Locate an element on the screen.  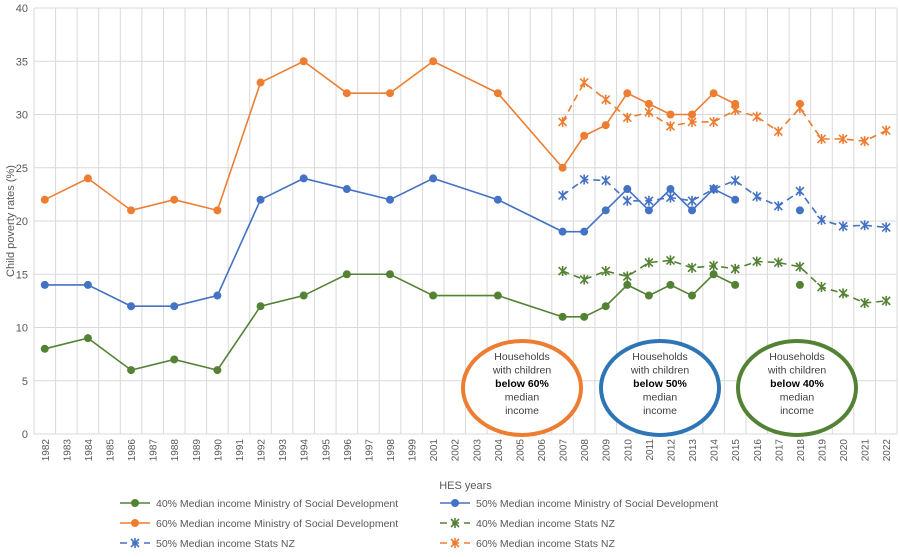
annotation-text: income is located at coordinates (522, 411).